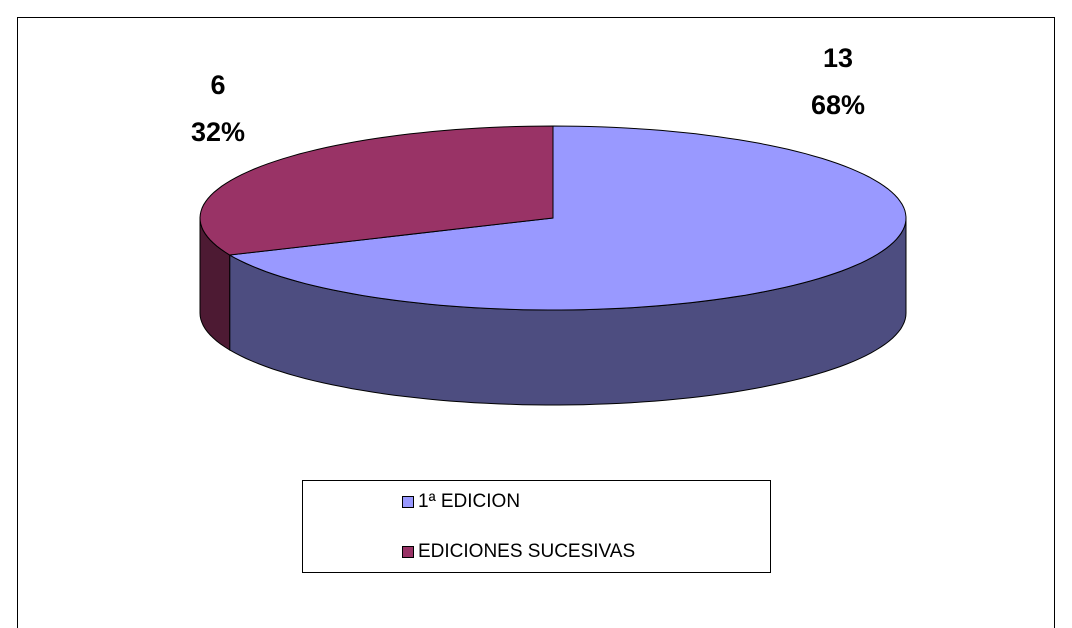 Image resolution: width=1072 pixels, height=628 pixels. What do you see at coordinates (838, 58) in the screenshot?
I see `data-label: 13` at bounding box center [838, 58].